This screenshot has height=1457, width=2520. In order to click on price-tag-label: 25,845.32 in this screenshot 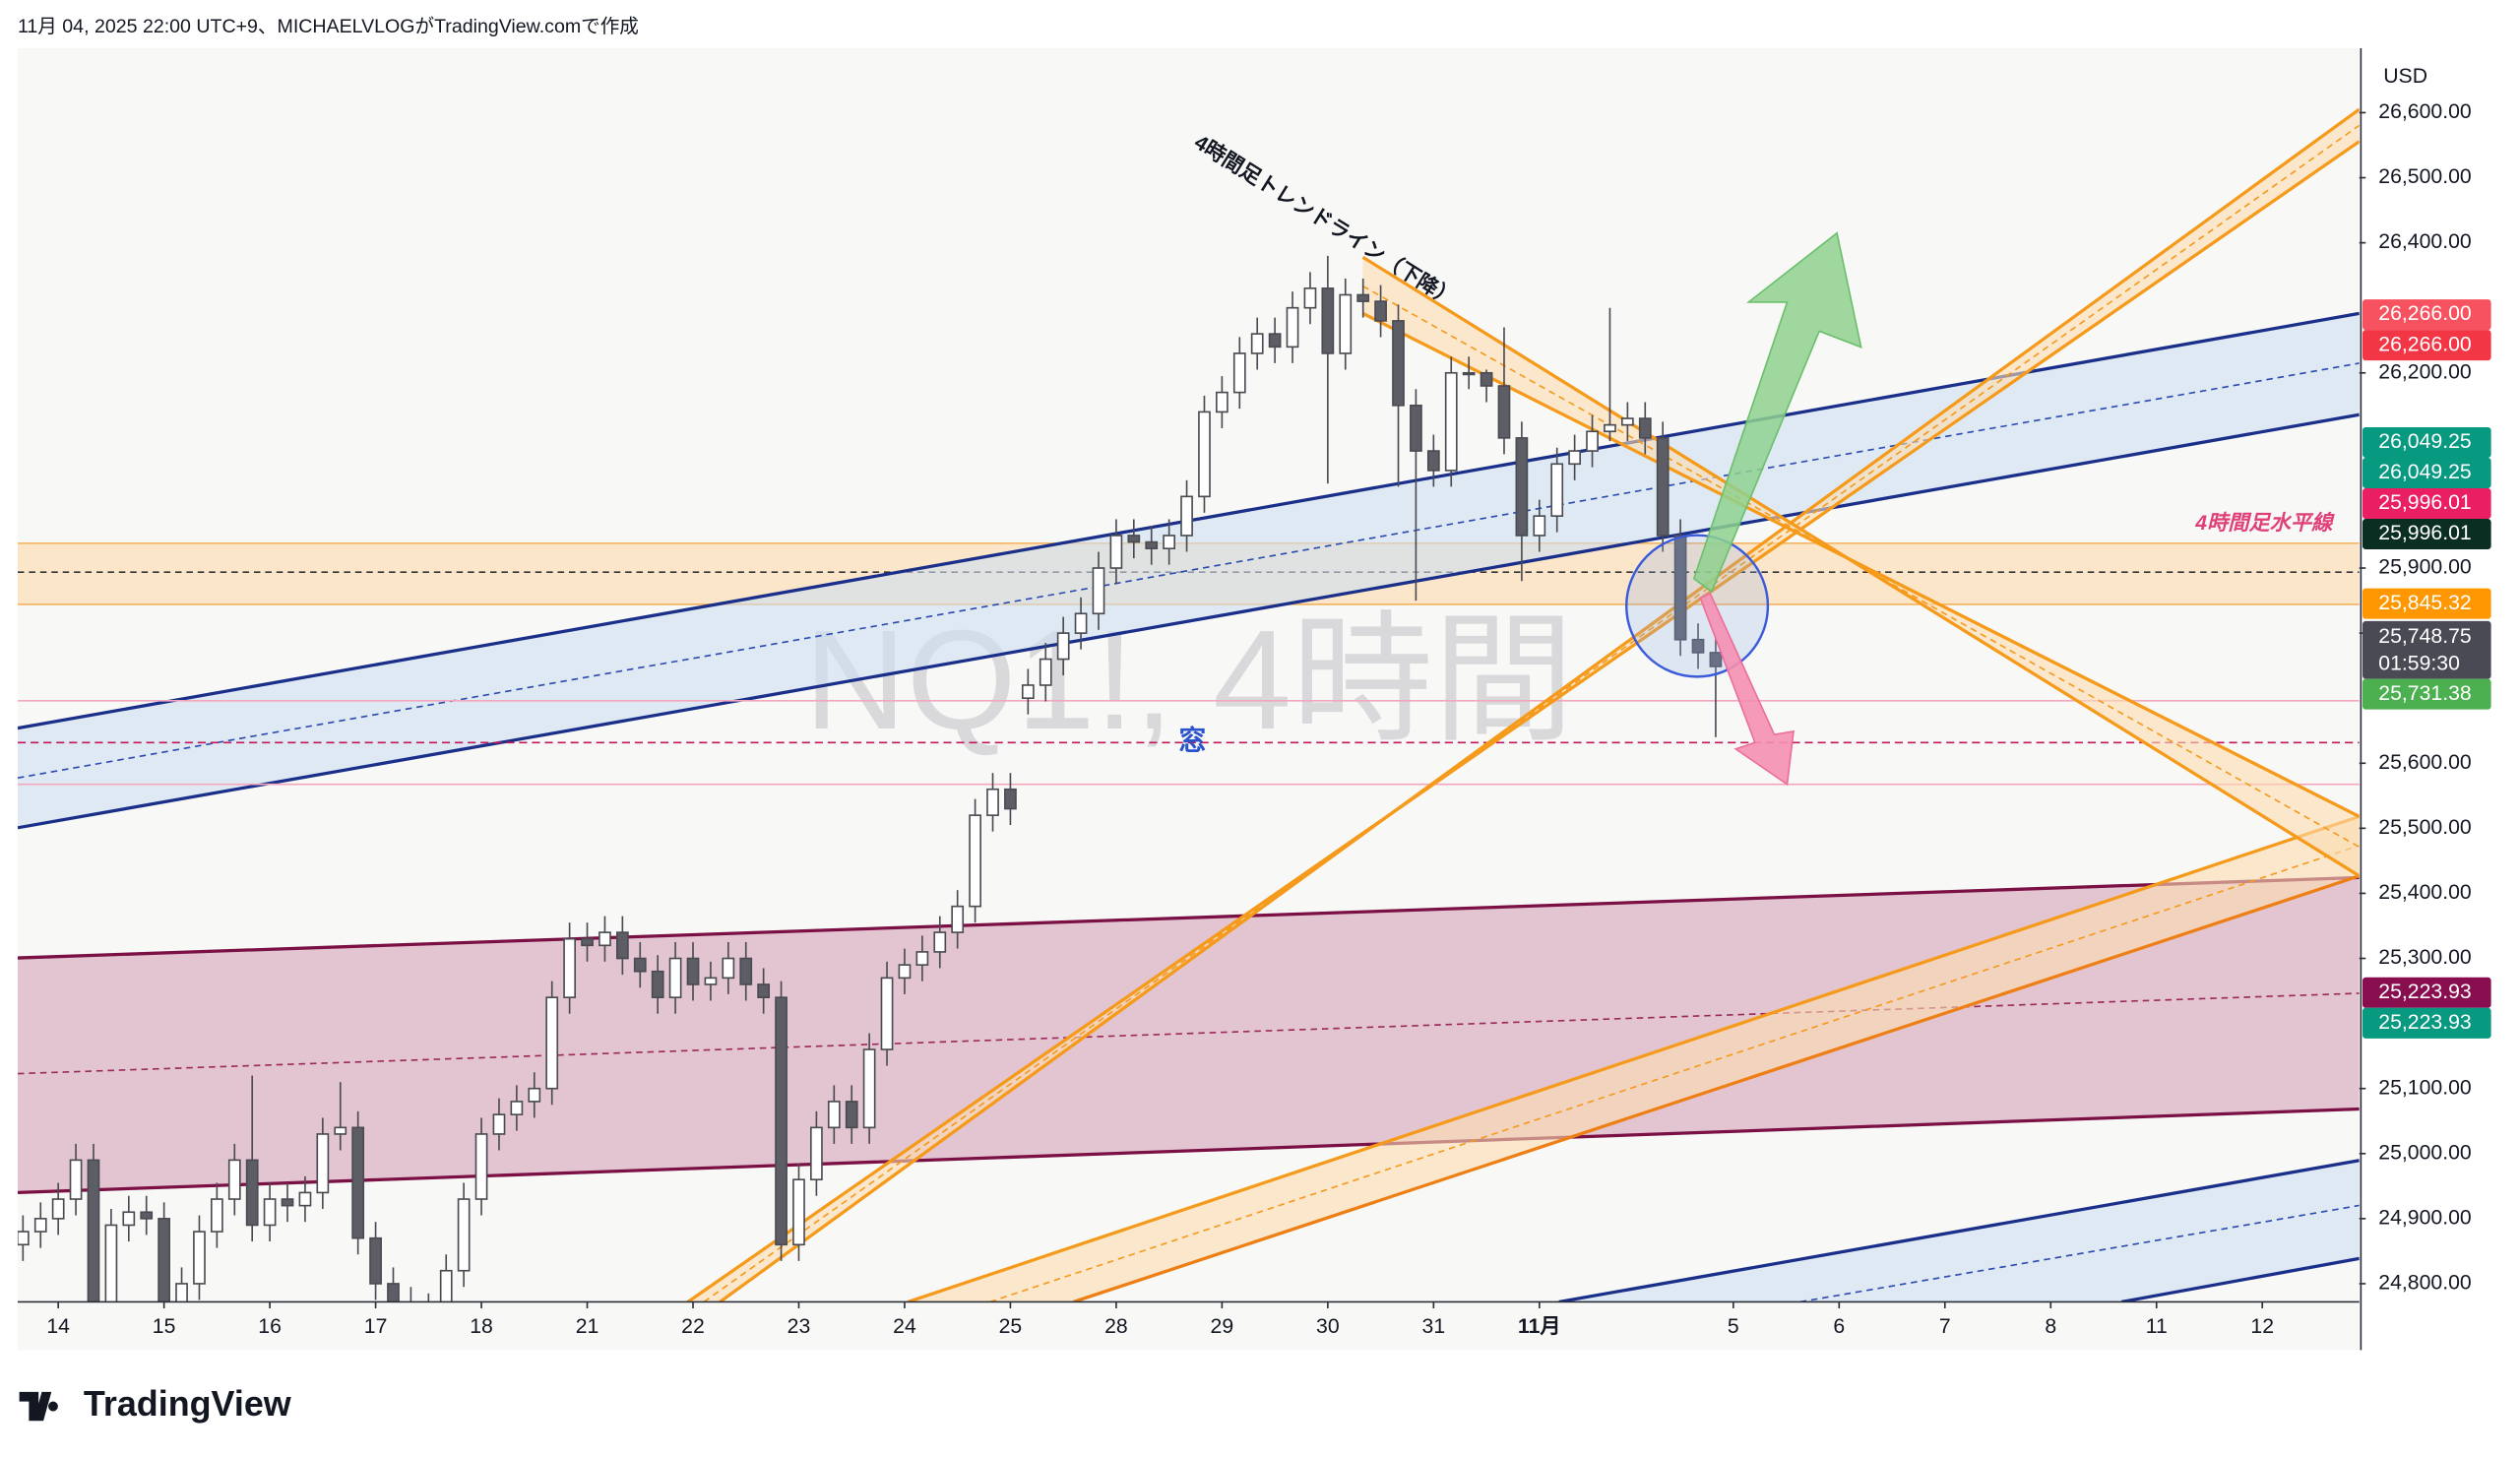, I will do `click(2424, 603)`.